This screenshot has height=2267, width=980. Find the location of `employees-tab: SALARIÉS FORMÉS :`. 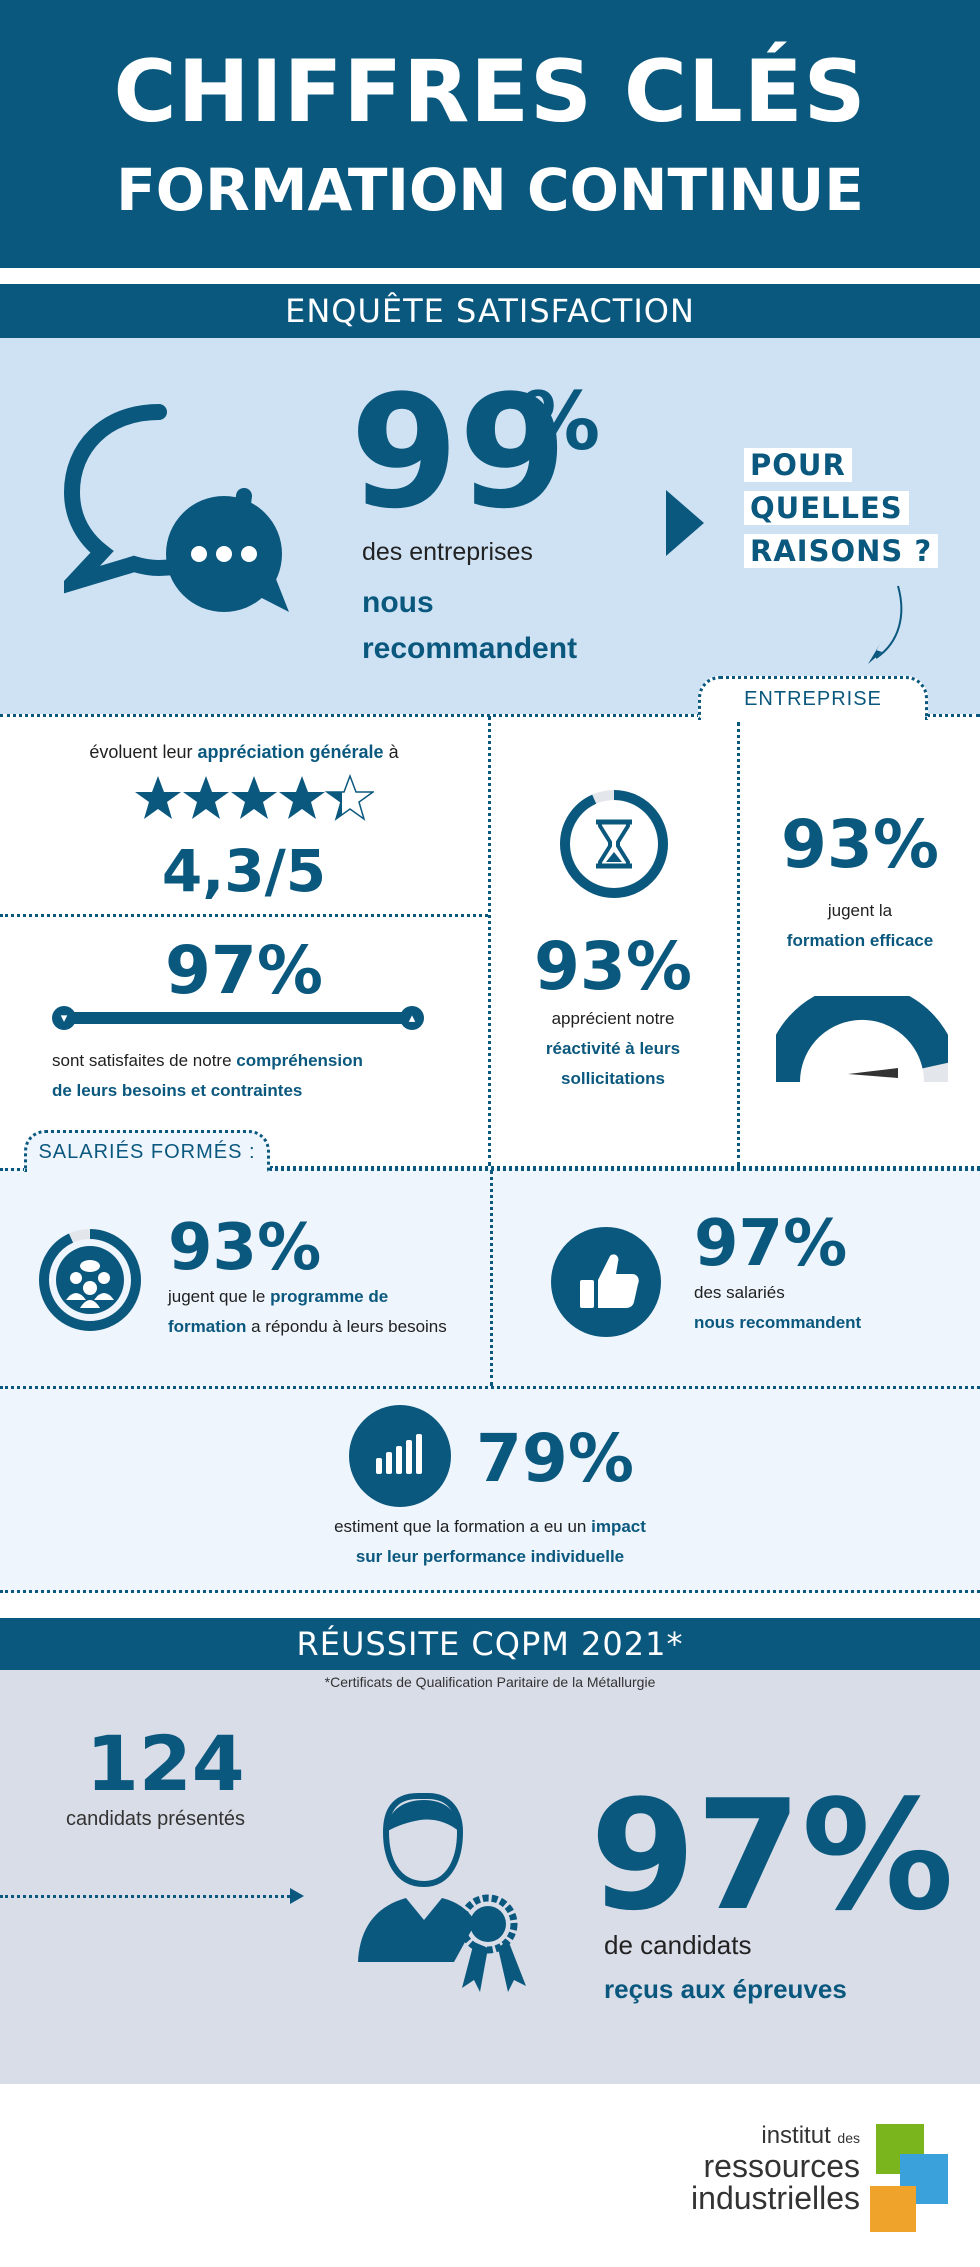

employees-tab: SALARIÉS FORMÉS : is located at coordinates (147, 1151).